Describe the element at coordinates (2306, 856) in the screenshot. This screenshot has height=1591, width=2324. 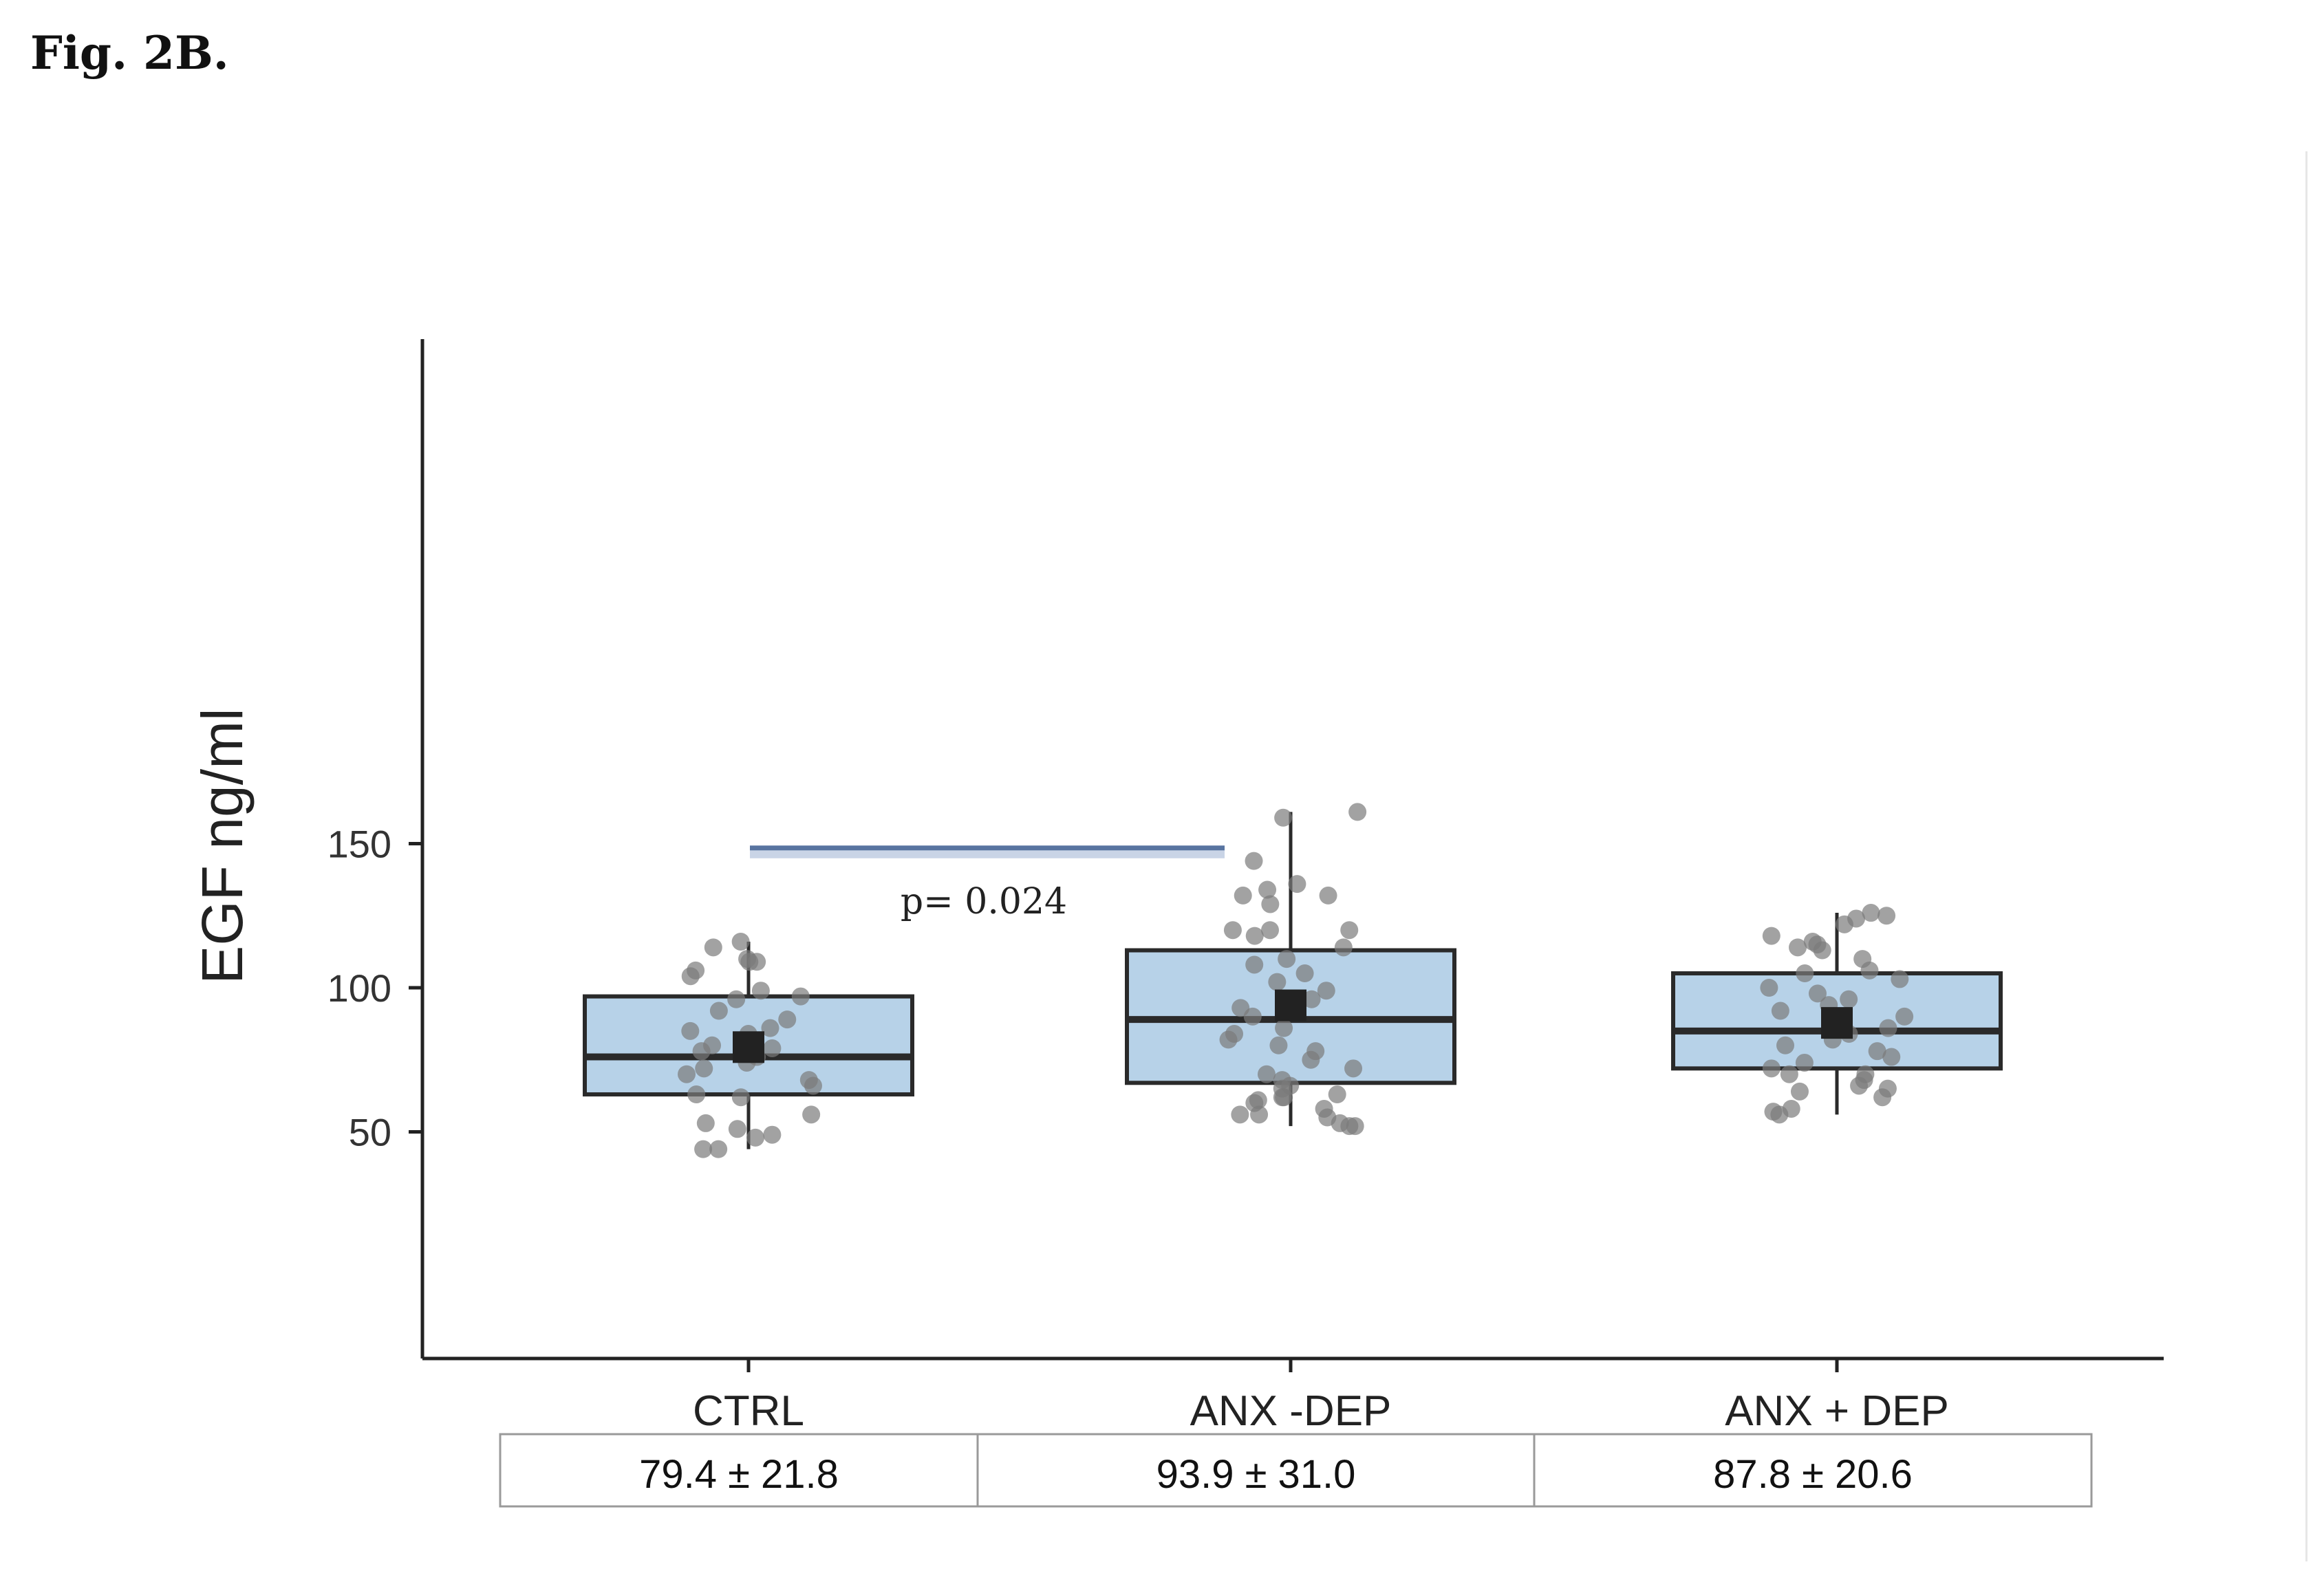
I see `page-divider` at that location.